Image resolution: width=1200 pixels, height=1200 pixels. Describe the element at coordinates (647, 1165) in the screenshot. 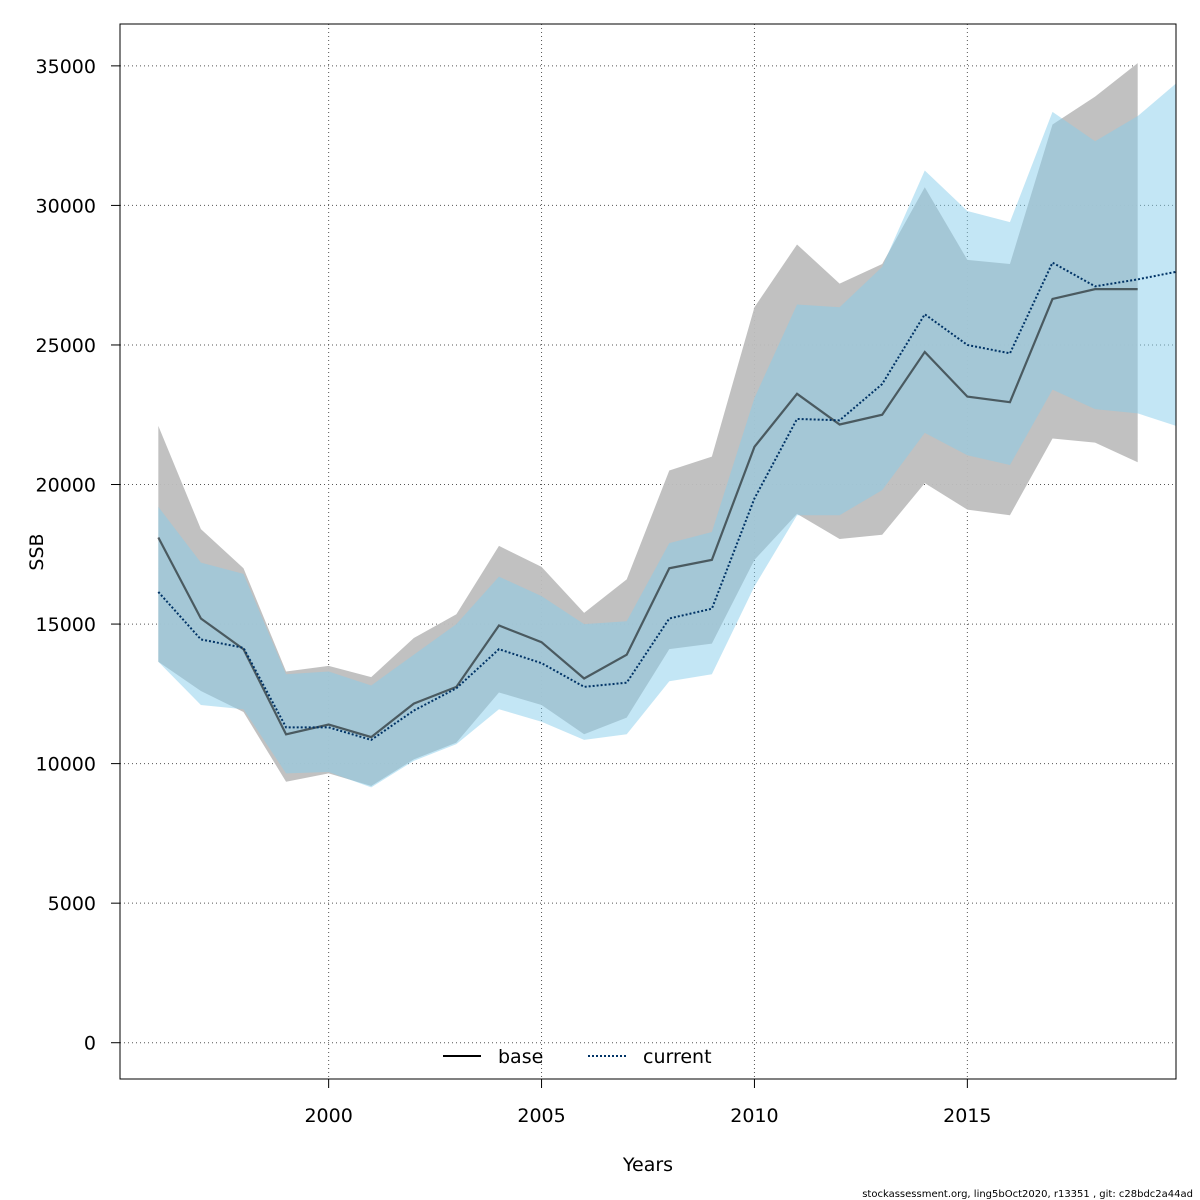

I see `x-axis-title: Years` at that location.